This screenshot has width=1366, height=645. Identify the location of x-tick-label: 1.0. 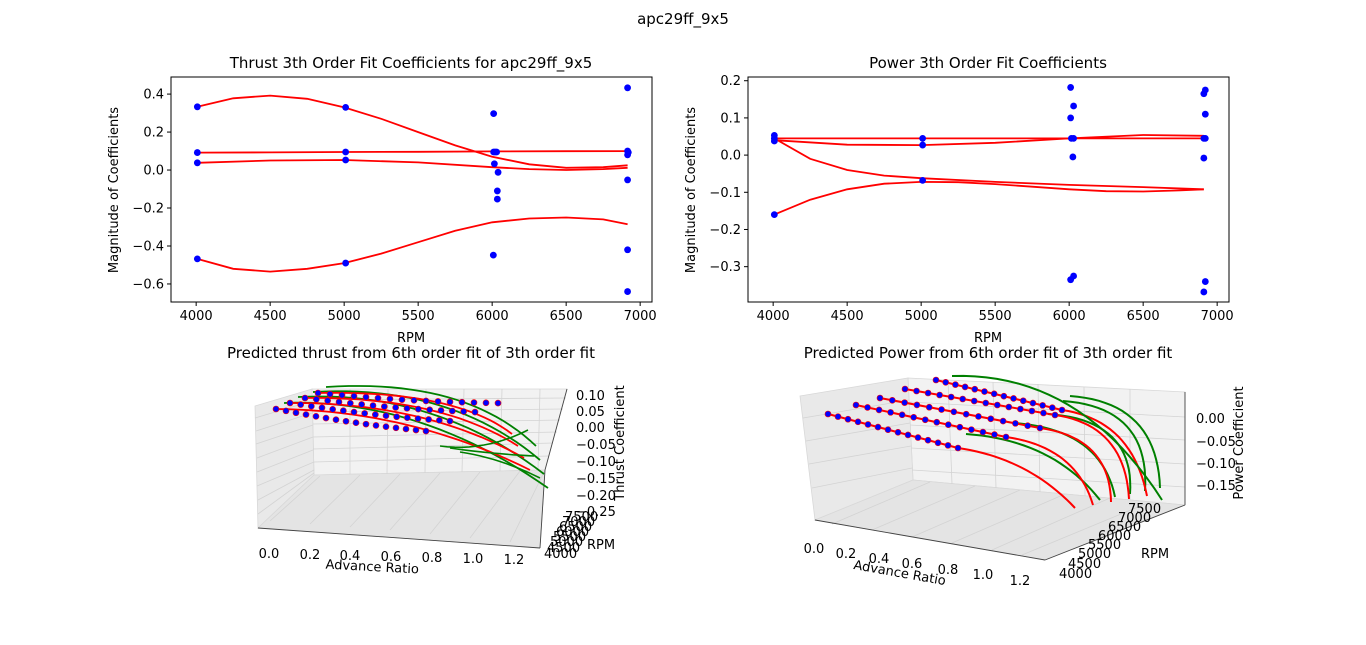
(473, 559).